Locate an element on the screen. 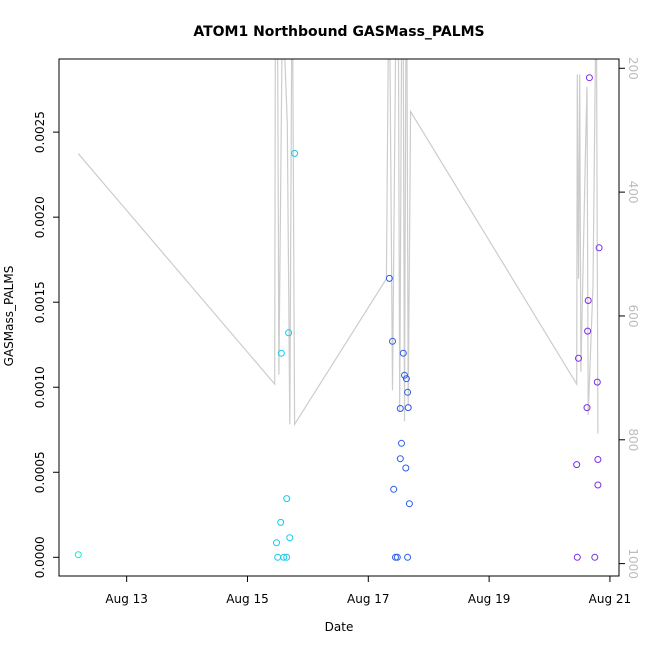  y2-tick-label: 600 is located at coordinates (633, 316).